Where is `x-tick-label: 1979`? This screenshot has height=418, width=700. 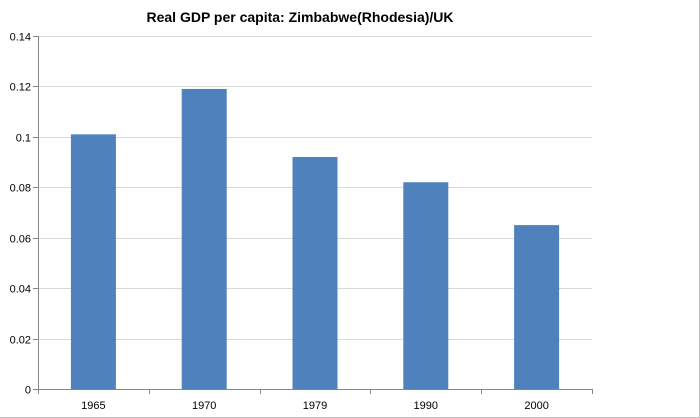 x-tick-label: 1979 is located at coordinates (315, 406).